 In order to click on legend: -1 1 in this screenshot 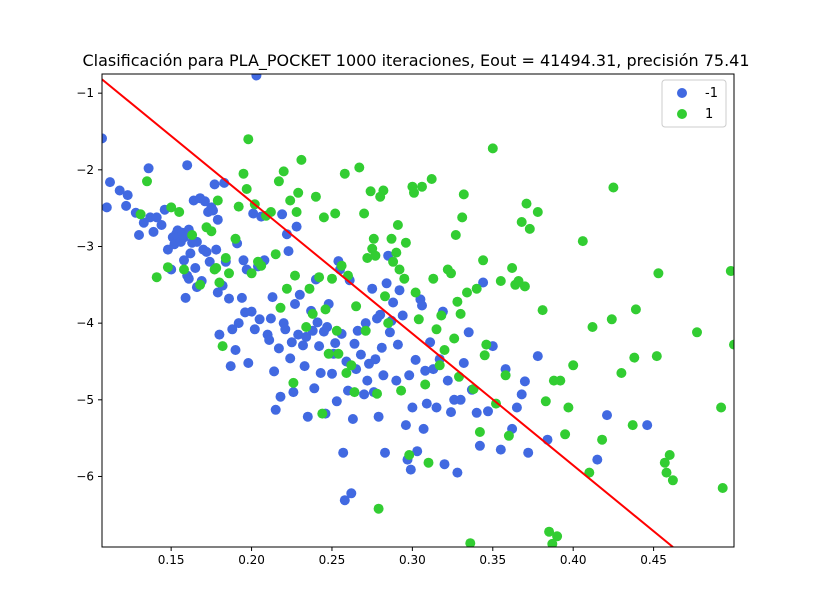, I will do `click(694, 103)`.